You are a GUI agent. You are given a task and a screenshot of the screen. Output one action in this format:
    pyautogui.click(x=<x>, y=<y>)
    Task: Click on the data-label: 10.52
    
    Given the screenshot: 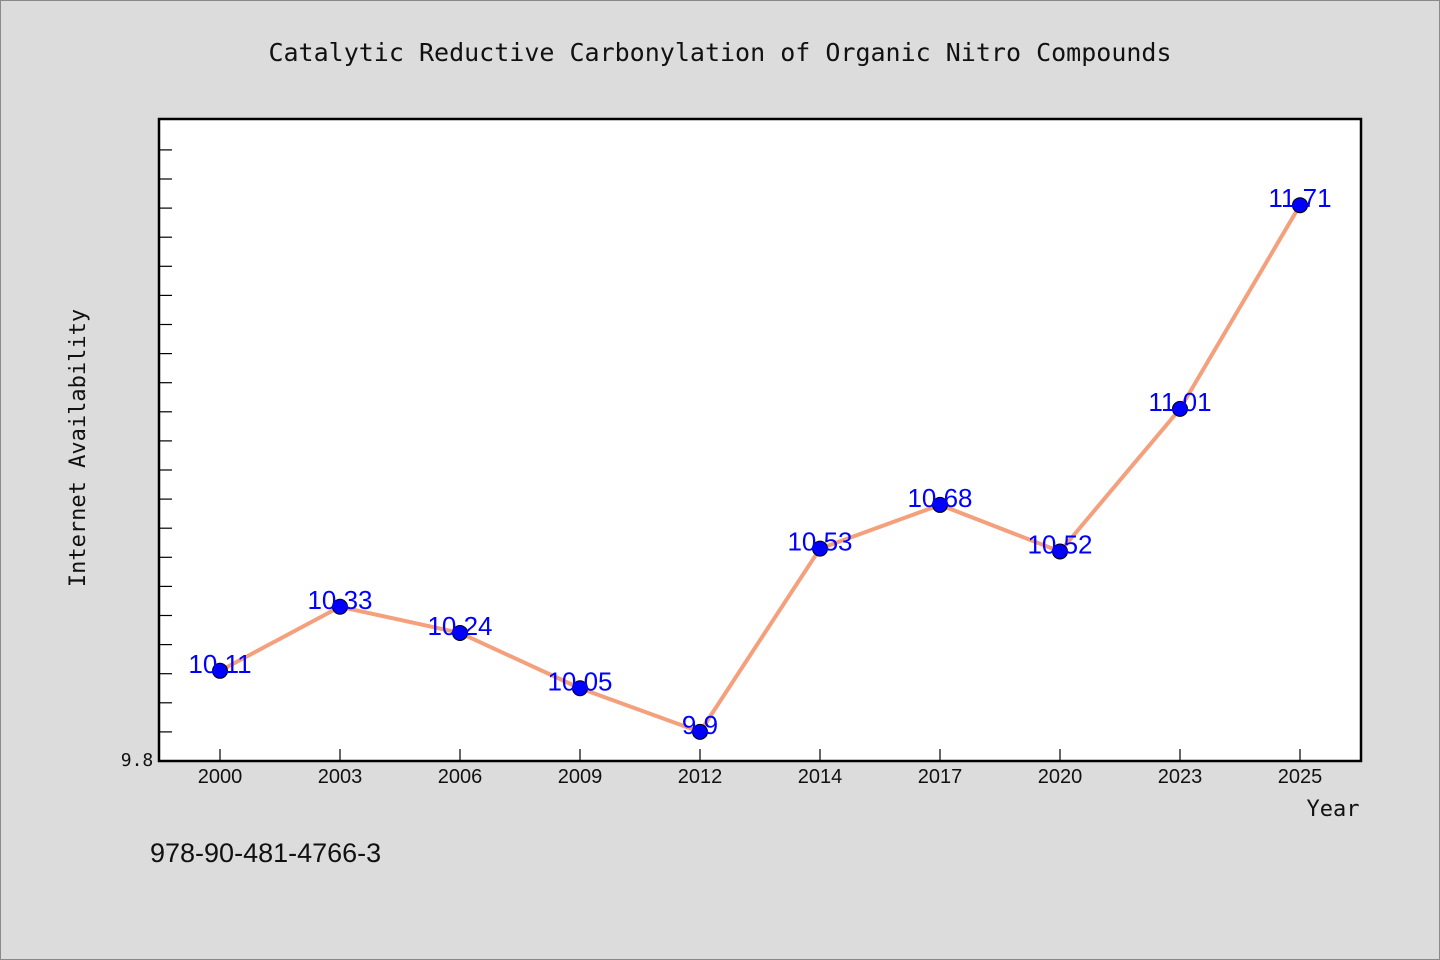 What is the action you would take?
    pyautogui.click(x=1059, y=544)
    